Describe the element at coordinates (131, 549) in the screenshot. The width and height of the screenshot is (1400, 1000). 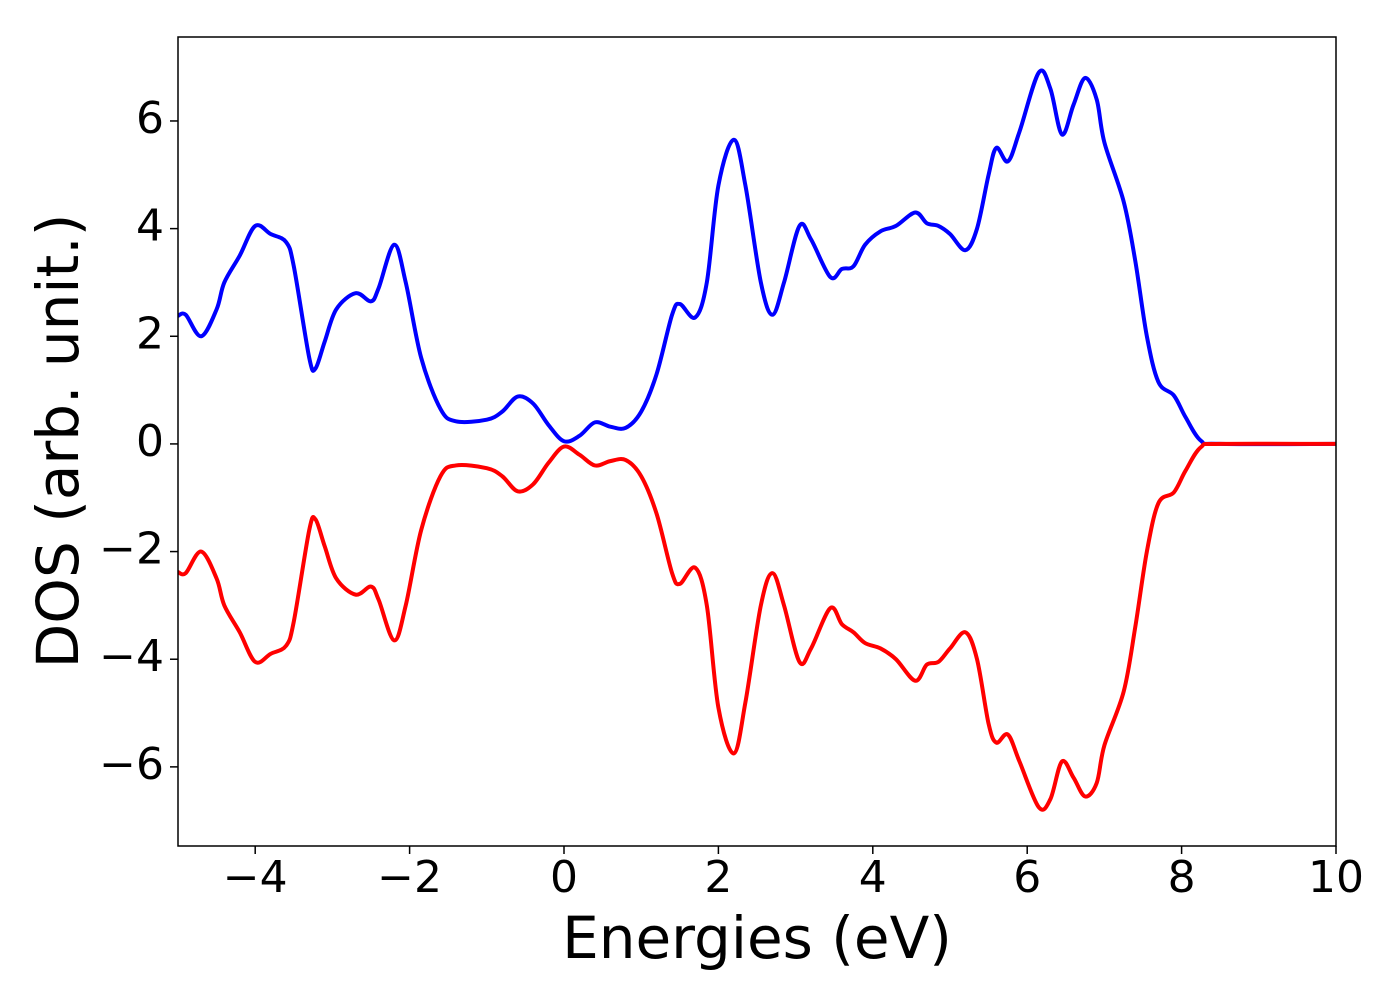
I see `y-tick-label: −2` at that location.